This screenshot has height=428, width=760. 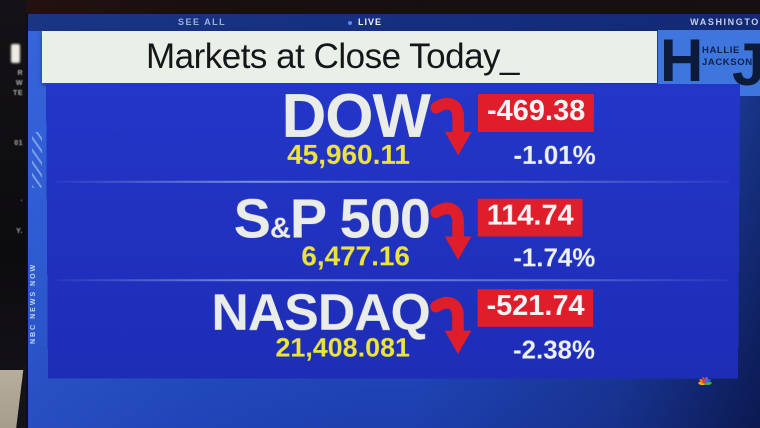 What do you see at coordinates (350, 23) in the screenshot?
I see `live-dot-icon` at bounding box center [350, 23].